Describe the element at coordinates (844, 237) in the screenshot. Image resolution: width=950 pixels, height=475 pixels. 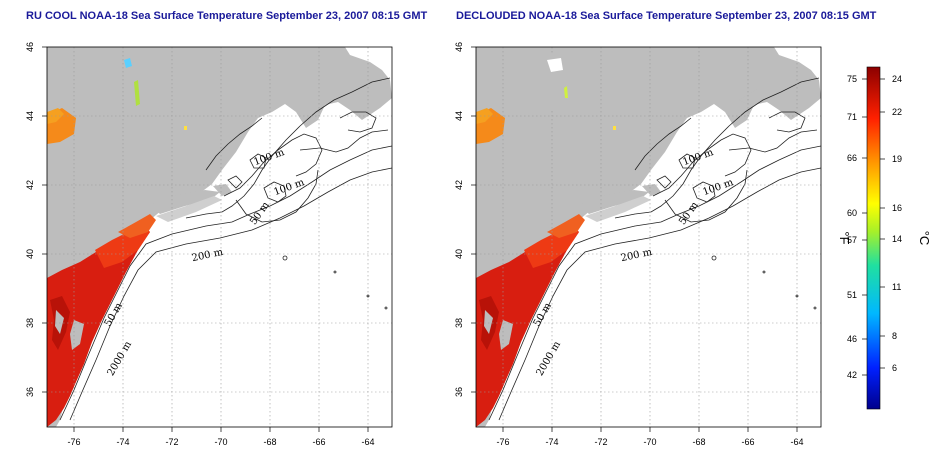
I see `fahrenheit-unit-label: °F` at that location.